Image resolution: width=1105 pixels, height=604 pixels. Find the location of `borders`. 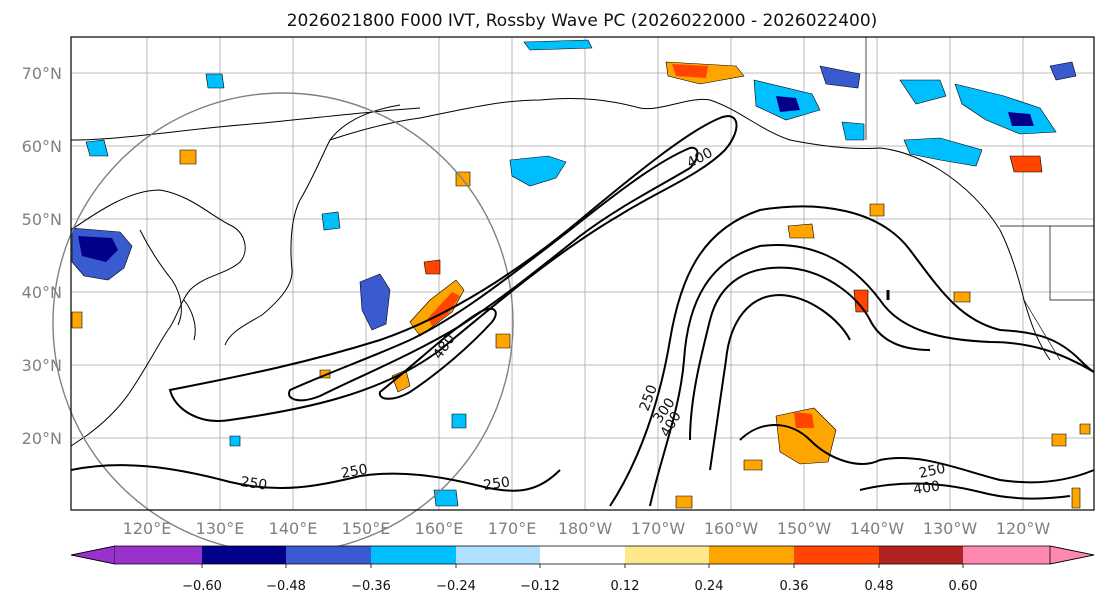

borders is located at coordinates (979, 199).